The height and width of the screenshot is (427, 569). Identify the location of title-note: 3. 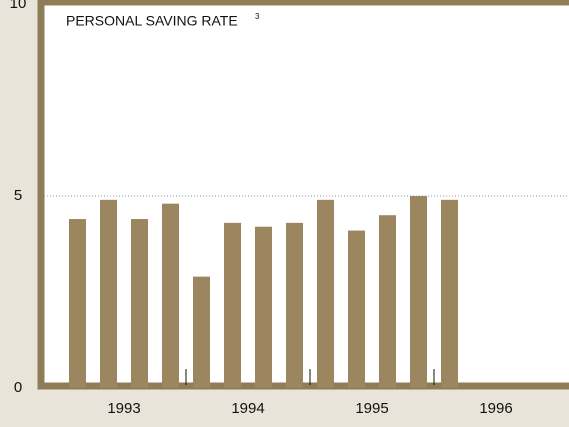
(257, 16).